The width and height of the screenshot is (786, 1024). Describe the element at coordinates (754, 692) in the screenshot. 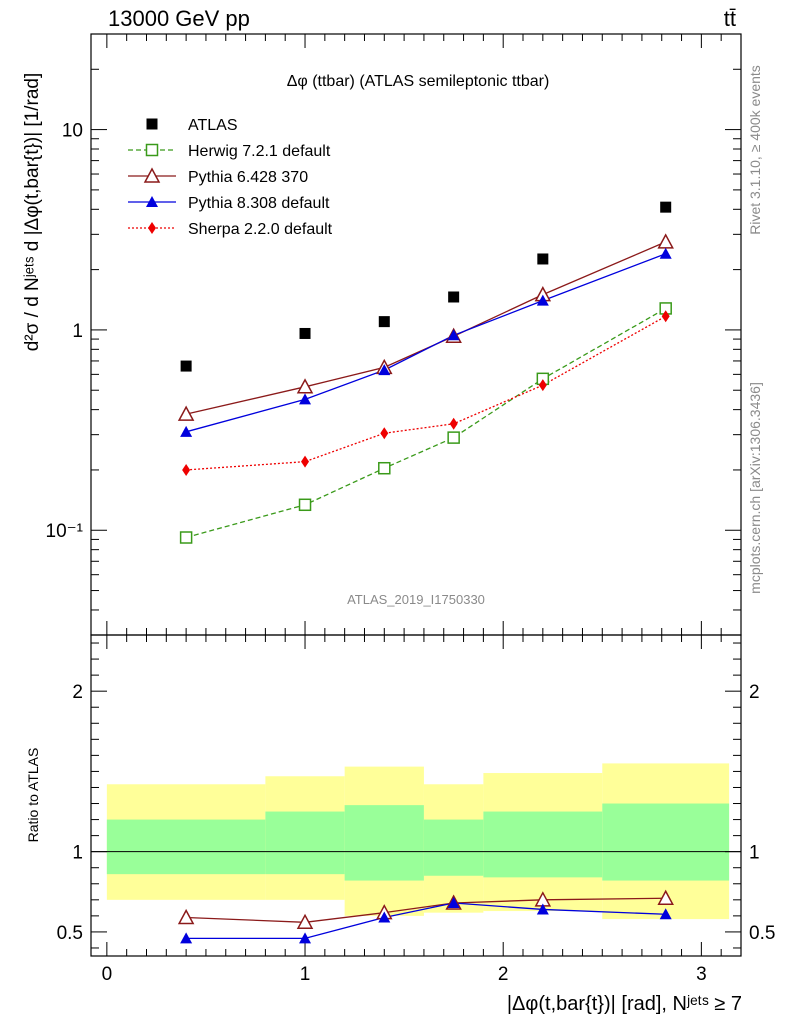

I see `y-tick-label-right: 2` at that location.